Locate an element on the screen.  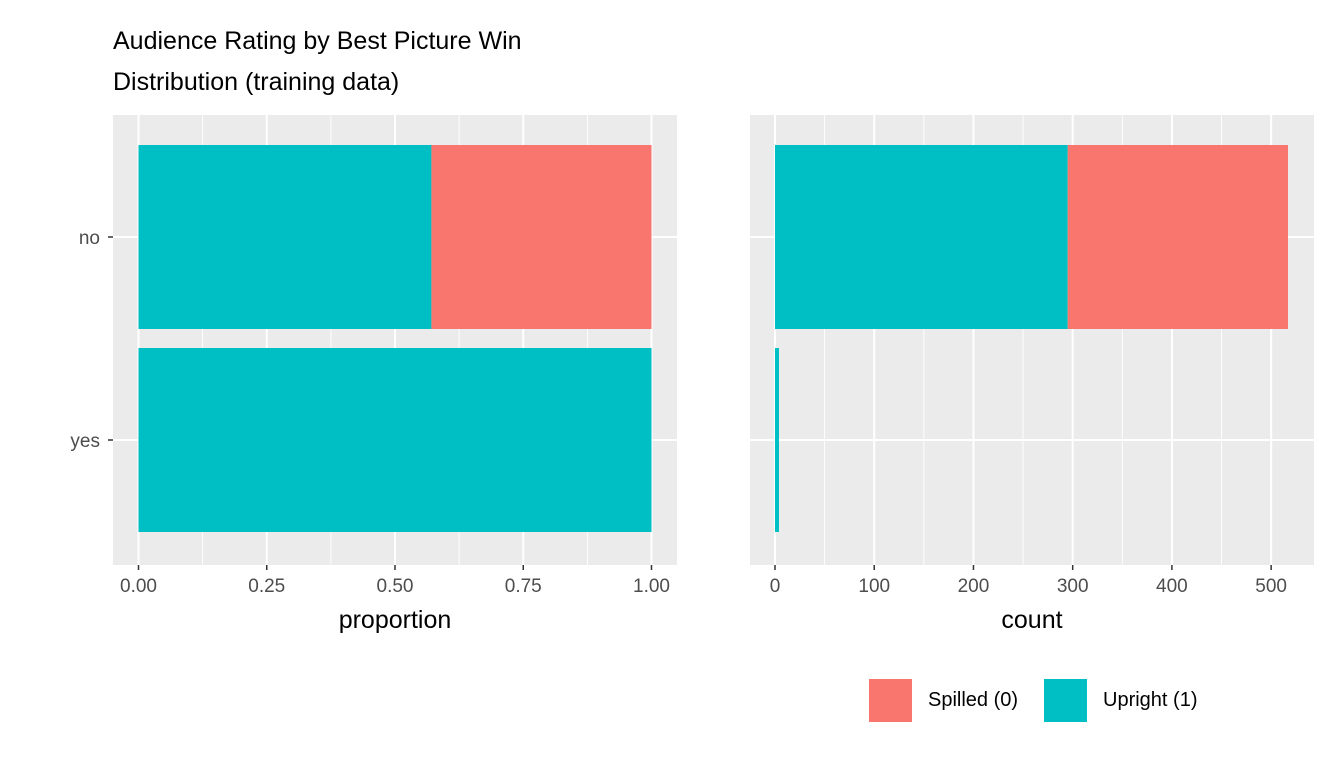
x-tick-label: 300 is located at coordinates (1073, 586).